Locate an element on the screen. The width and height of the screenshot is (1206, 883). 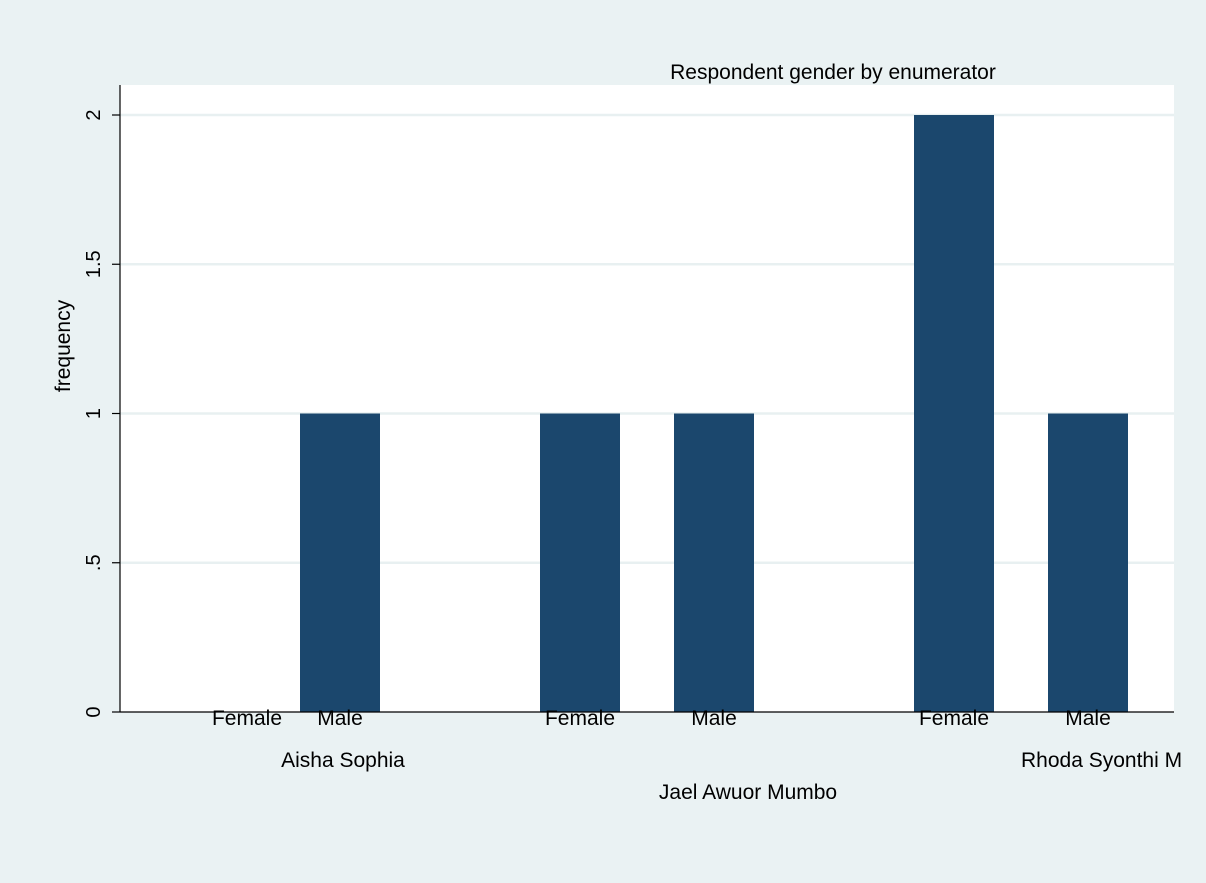
y-tick-label: 1 is located at coordinates (94, 413).